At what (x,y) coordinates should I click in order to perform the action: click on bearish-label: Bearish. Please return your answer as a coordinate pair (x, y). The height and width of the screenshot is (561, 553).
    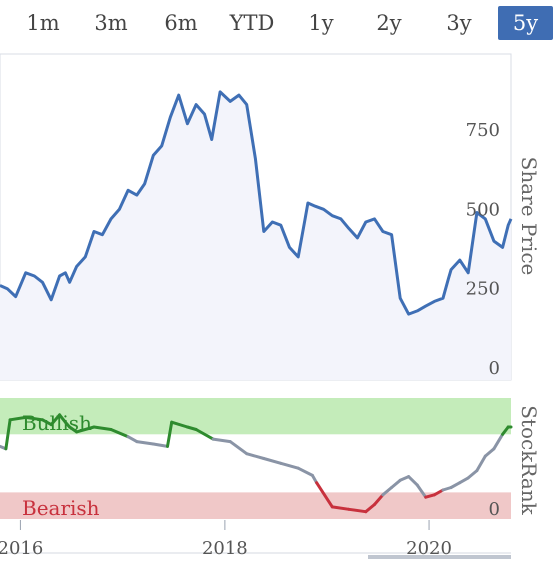
    Looking at the image, I should click on (61, 508).